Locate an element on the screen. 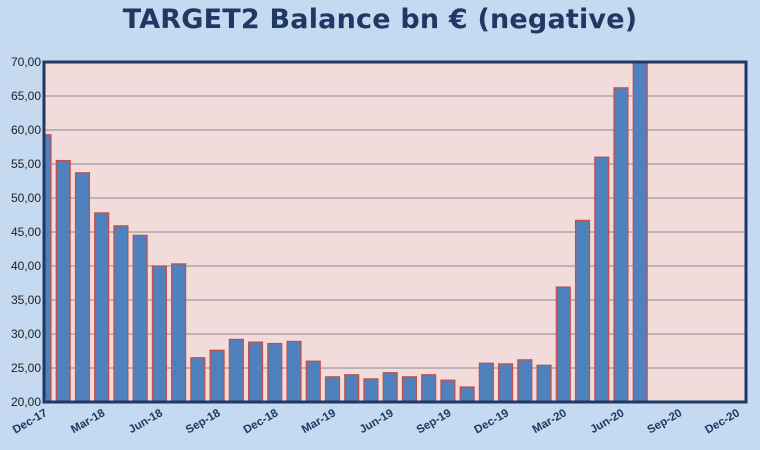 The height and width of the screenshot is (450, 760). y-tick-label: 45,00 is located at coordinates (26, 232).